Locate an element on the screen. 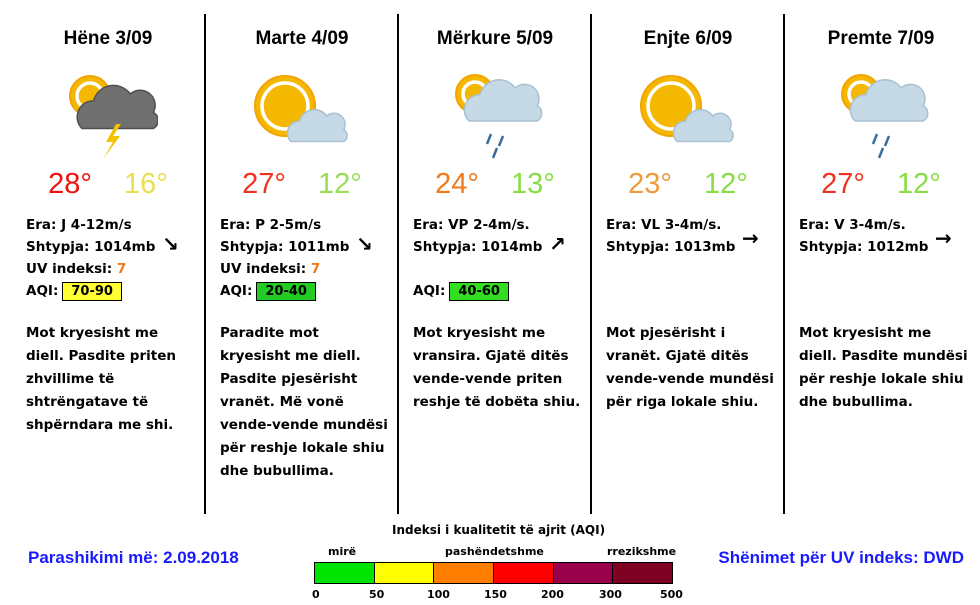 The image size is (980, 605). aqi-scale-tick: 500 is located at coordinates (671, 594).